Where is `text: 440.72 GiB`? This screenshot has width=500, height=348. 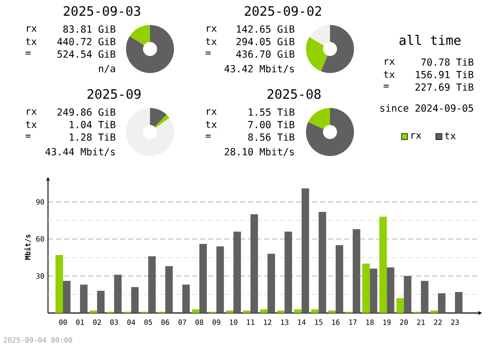
text: 440.72 GiB is located at coordinates (86, 42).